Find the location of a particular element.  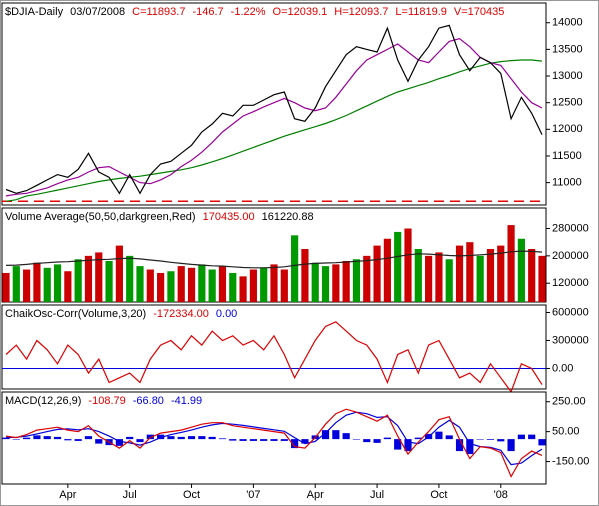

y-tick-label: 13500 is located at coordinates (567, 49).